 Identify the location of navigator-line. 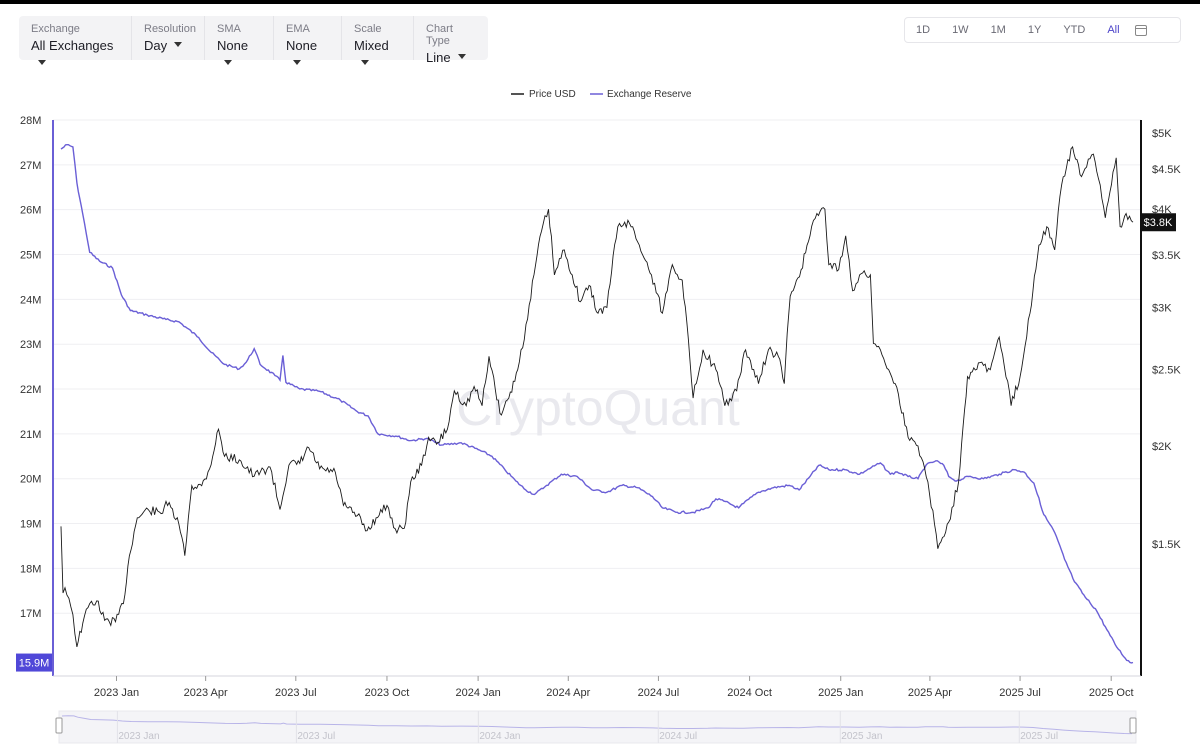
(596, 725).